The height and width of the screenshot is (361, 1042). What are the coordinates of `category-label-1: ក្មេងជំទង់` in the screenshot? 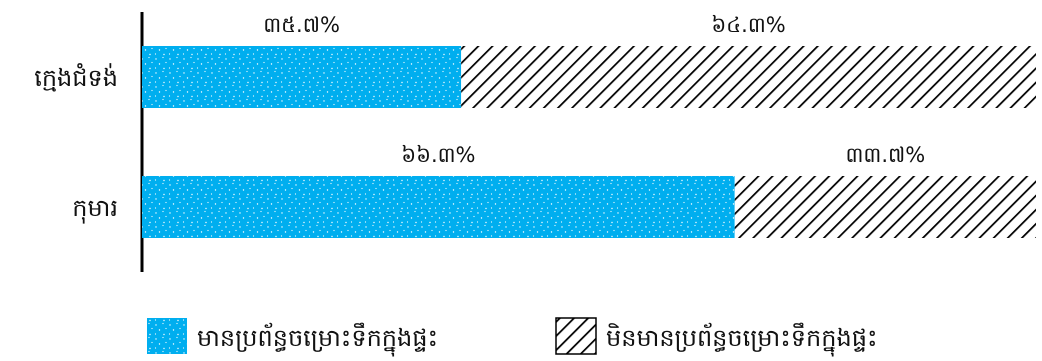 It's located at (76, 77).